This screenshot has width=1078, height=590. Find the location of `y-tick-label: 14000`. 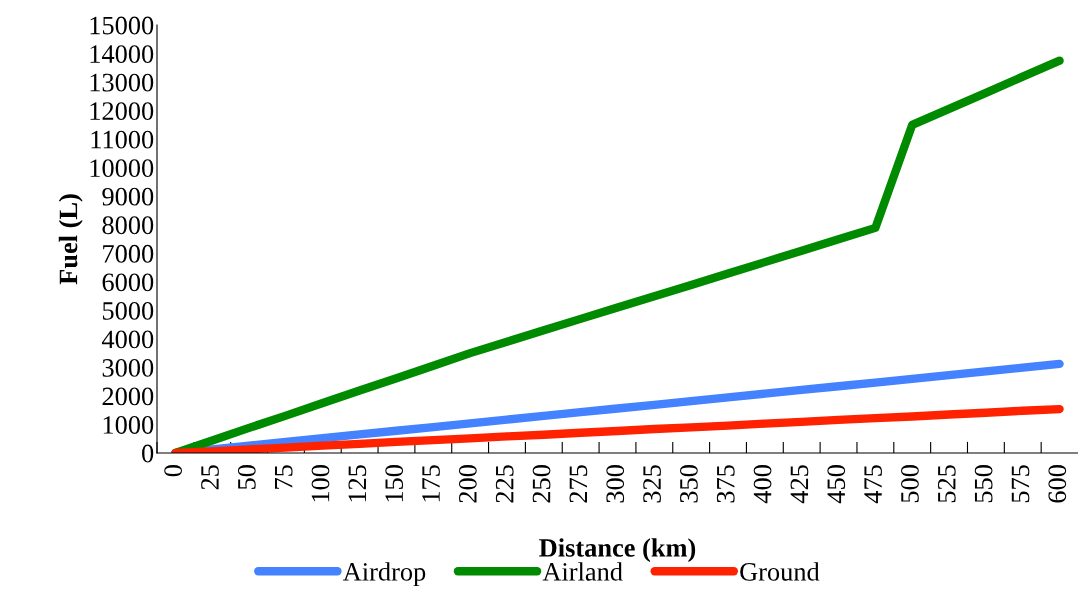

y-tick-label: 14000 is located at coordinates (122, 54).